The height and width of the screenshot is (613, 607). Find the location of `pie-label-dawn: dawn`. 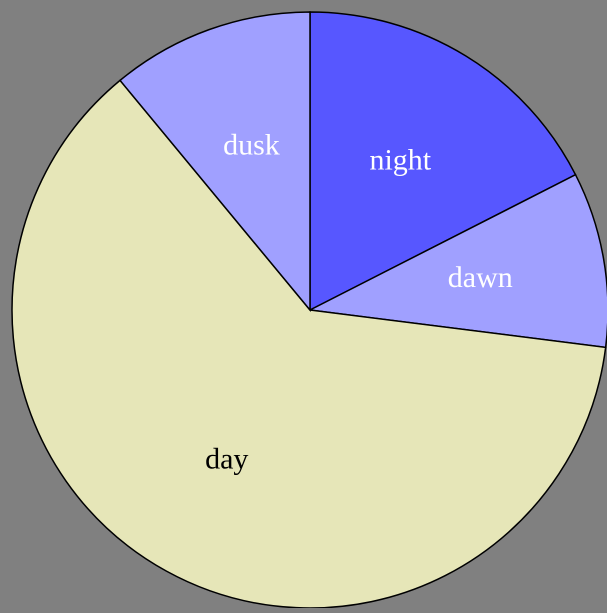

pie-label-dawn: dawn is located at coordinates (480, 277).